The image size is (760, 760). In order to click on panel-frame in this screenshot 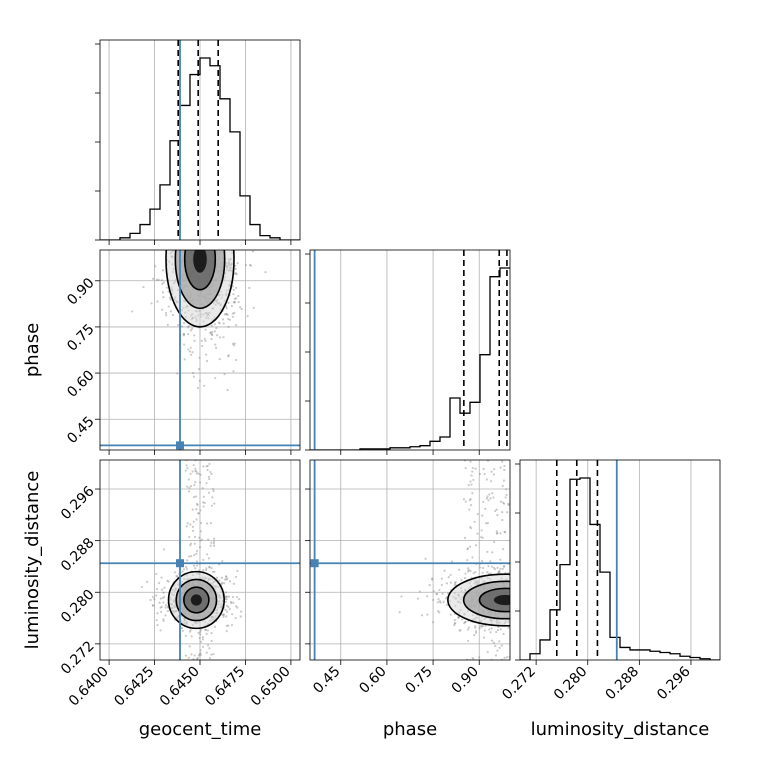, I will do `click(410, 350)`.